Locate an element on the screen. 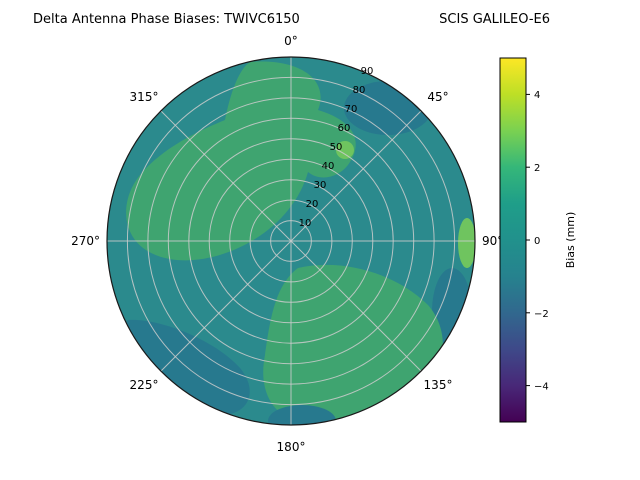 The width and height of the screenshot is (640, 480). radial-tick-90: 90 is located at coordinates (367, 71).